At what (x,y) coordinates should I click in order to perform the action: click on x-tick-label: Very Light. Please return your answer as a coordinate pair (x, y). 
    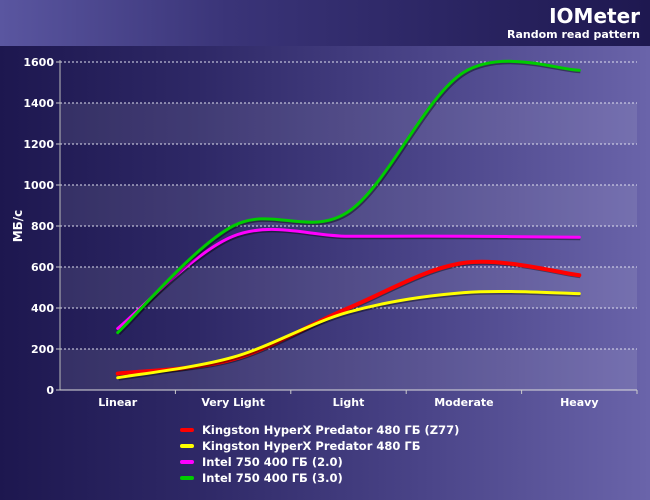
    Looking at the image, I should click on (233, 402).